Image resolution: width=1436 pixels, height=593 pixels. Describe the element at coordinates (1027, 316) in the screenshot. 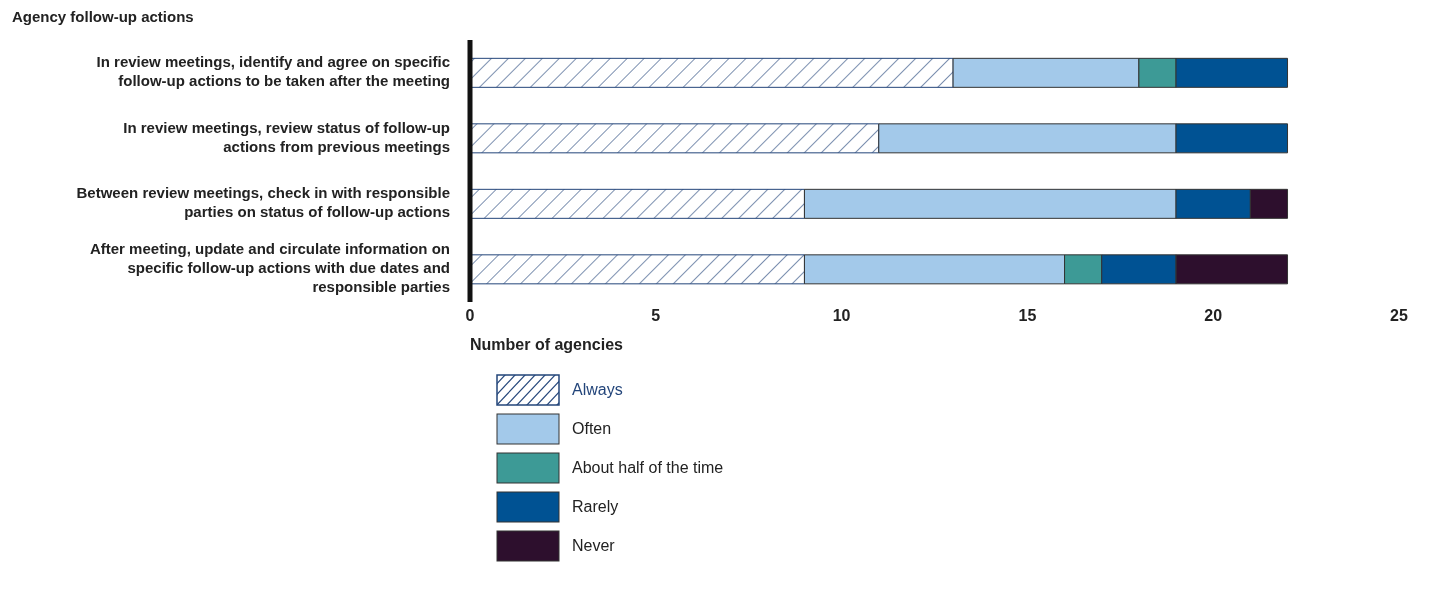

I see `x-tick-label: 15` at that location.